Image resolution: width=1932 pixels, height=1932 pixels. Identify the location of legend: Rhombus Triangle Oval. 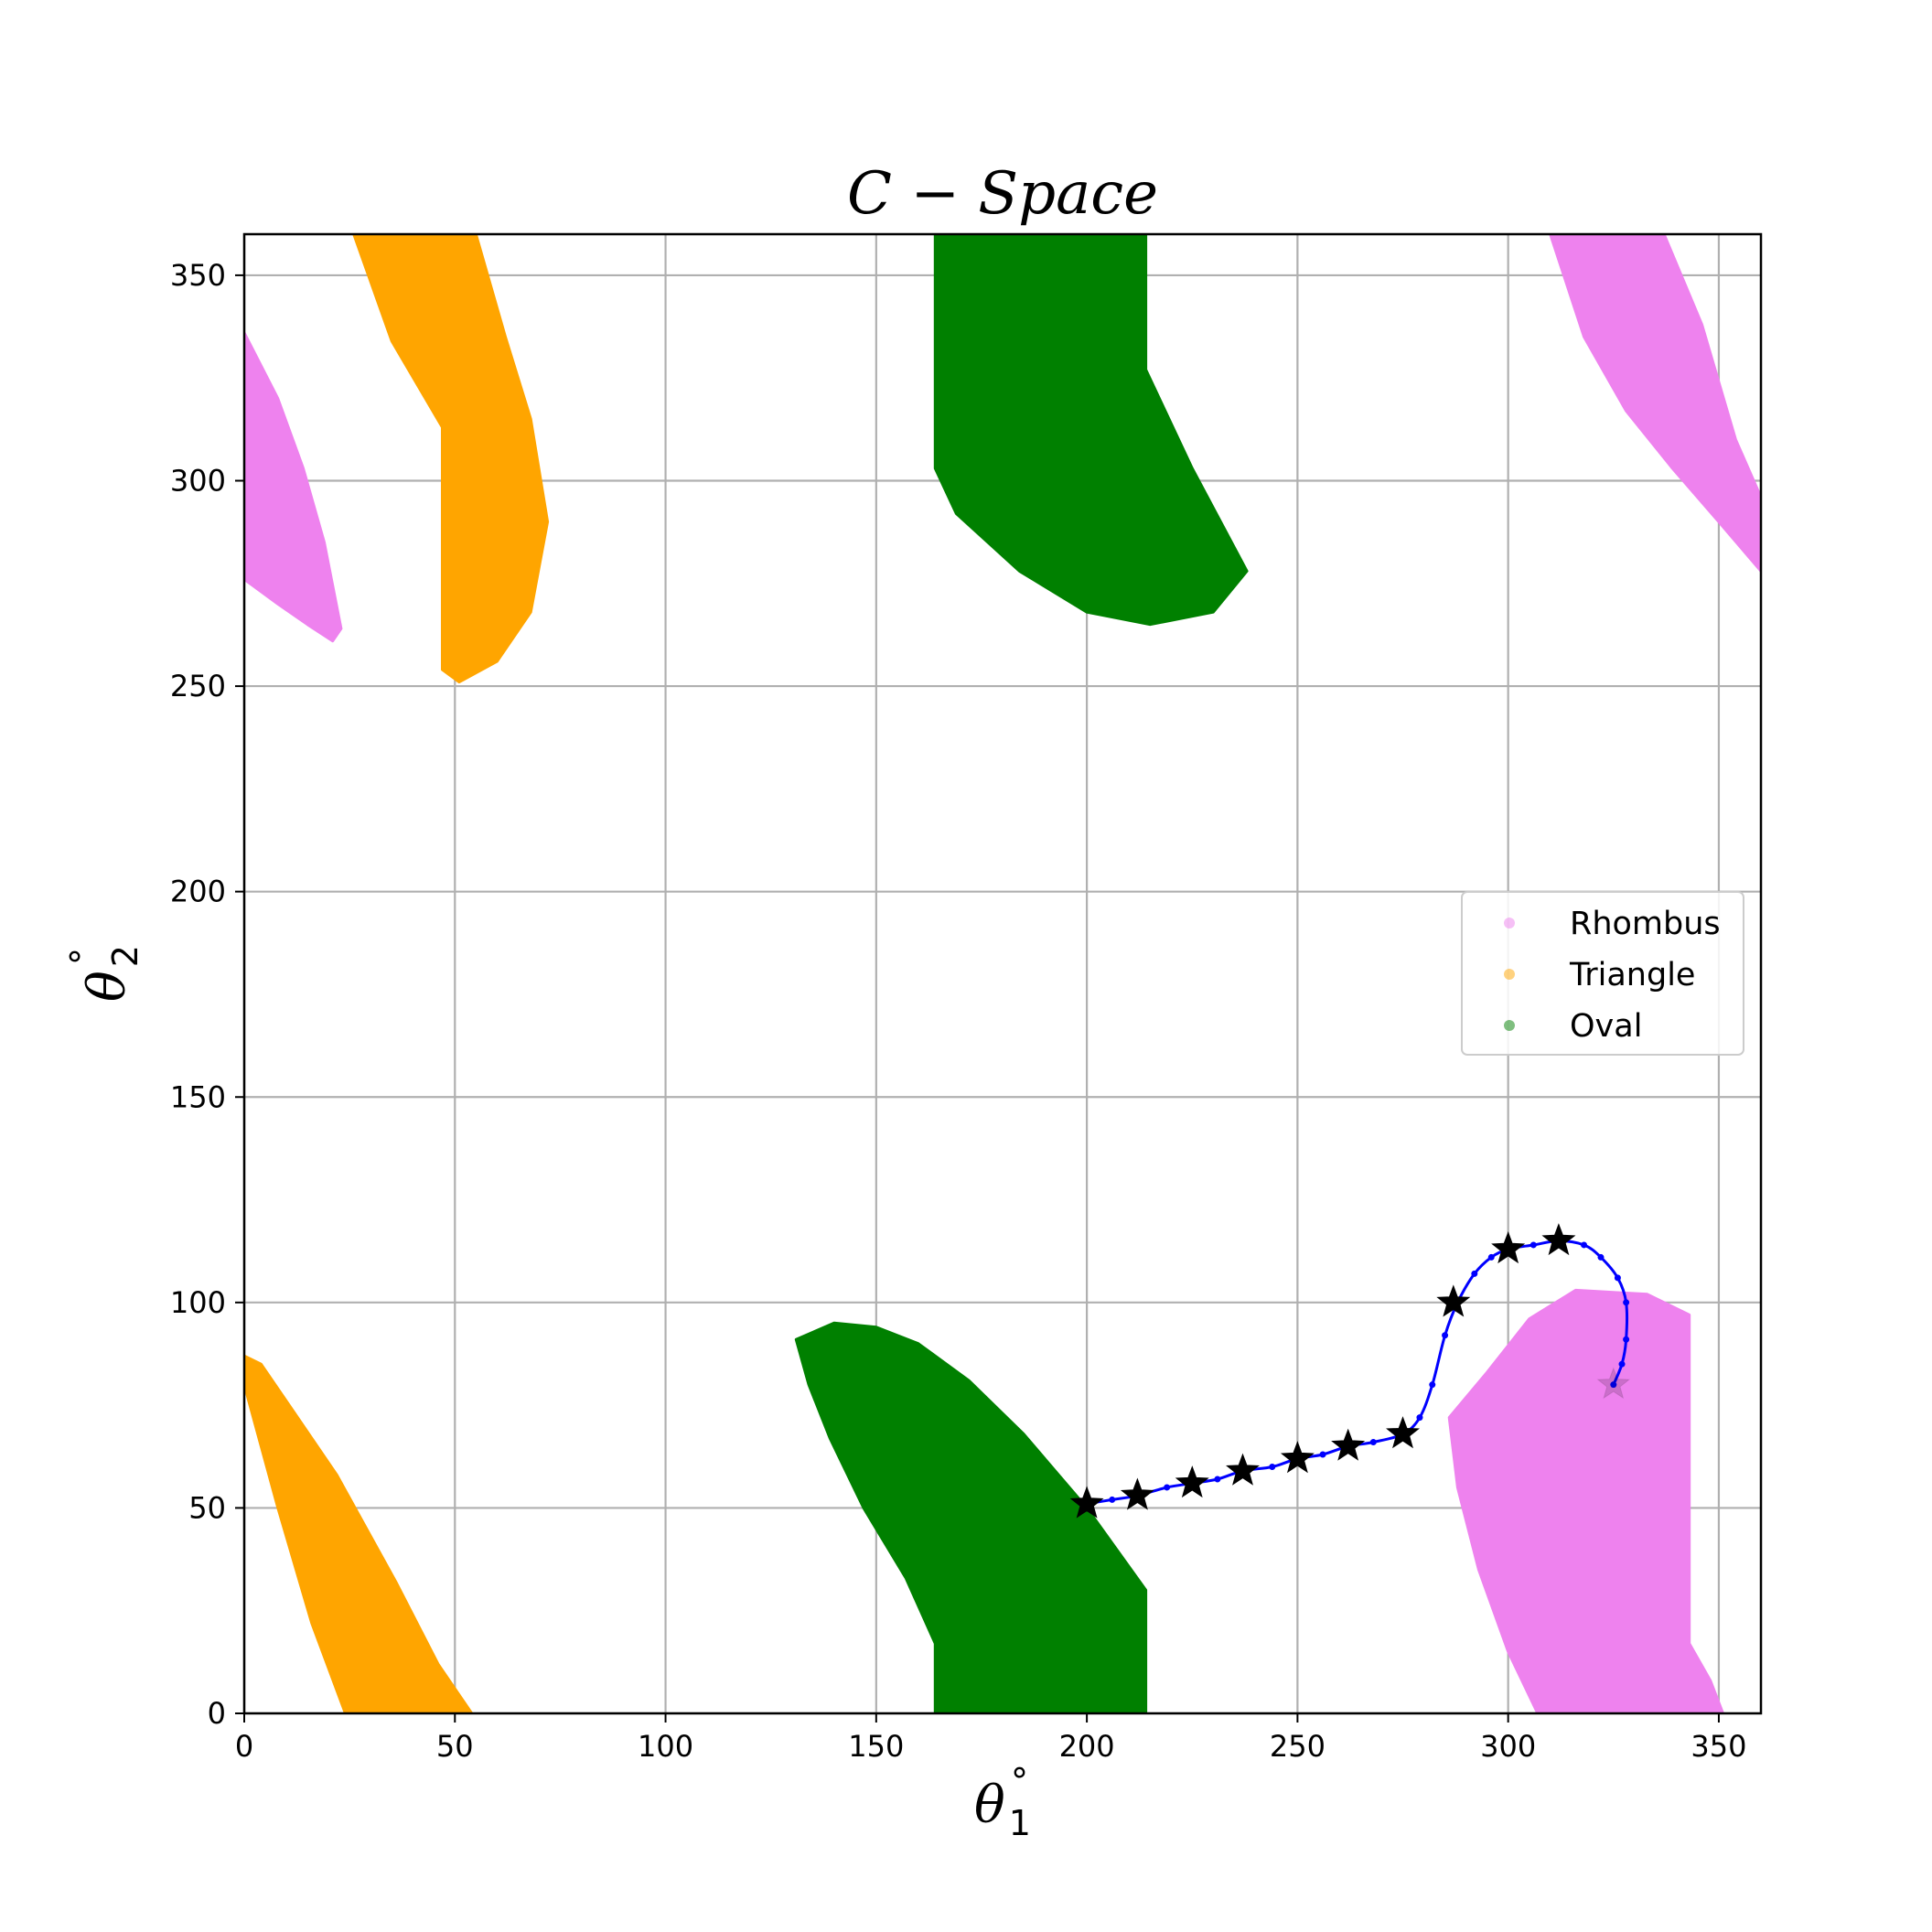
(1603, 974).